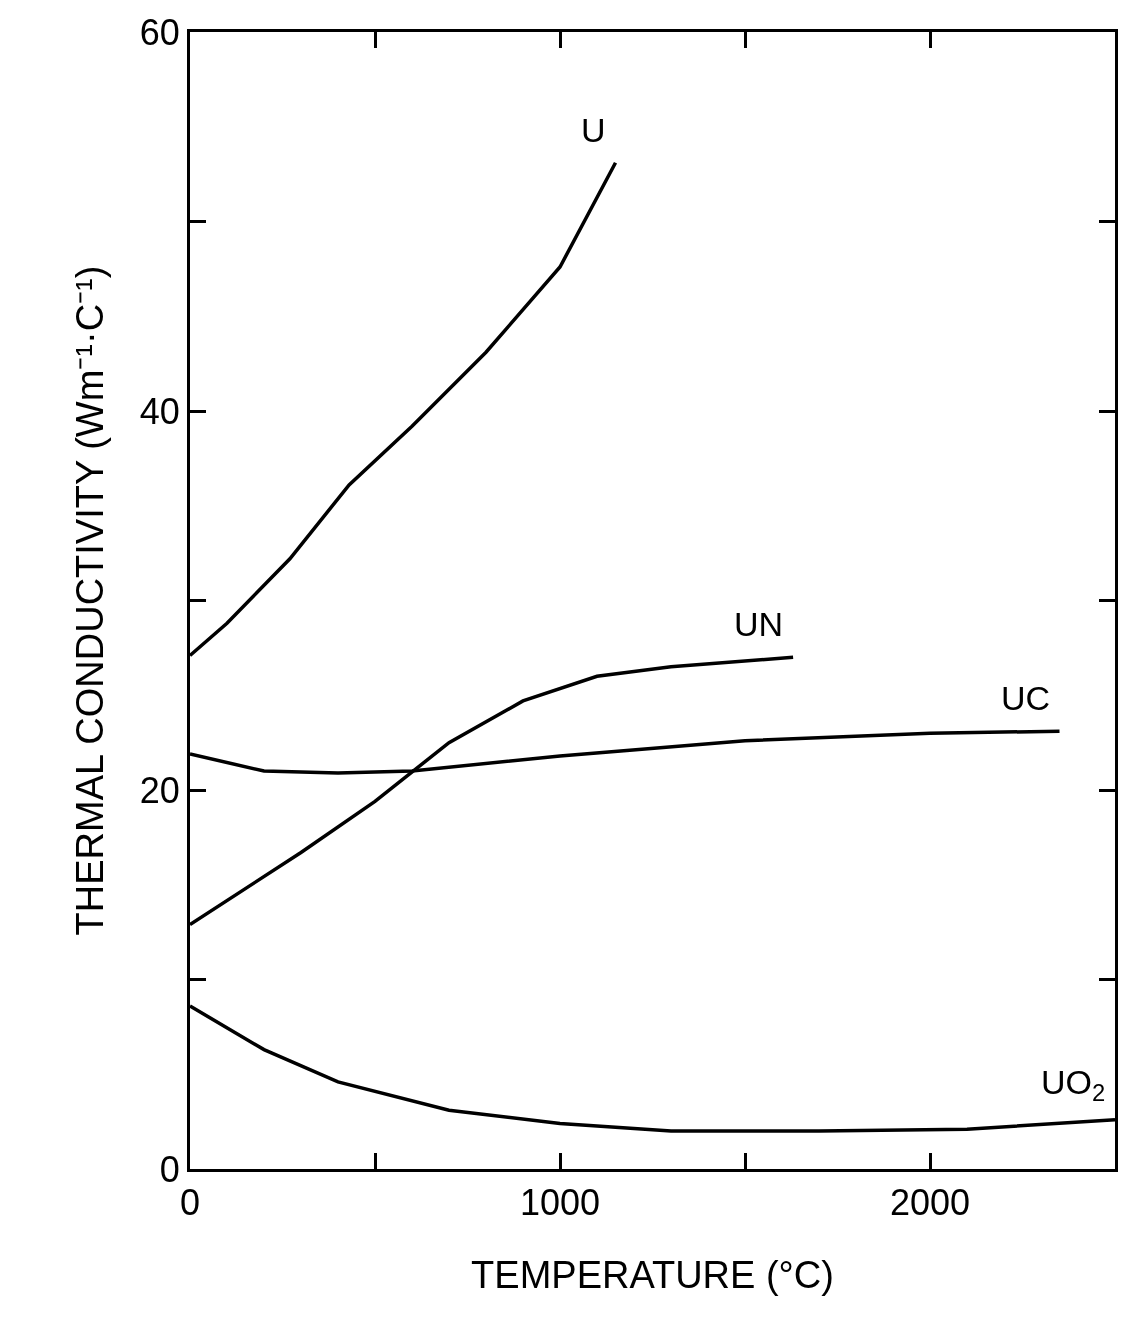 The image size is (1130, 1339). I want to click on series-label: UO$_{2}$, so click(1073, 1085).